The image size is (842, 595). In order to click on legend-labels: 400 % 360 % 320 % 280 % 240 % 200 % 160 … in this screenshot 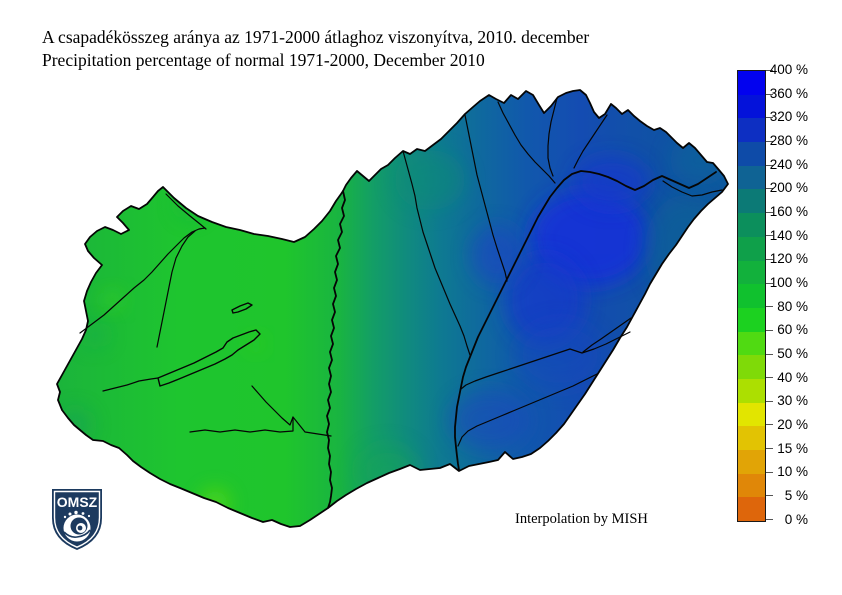, I will do `click(788, 295)`.